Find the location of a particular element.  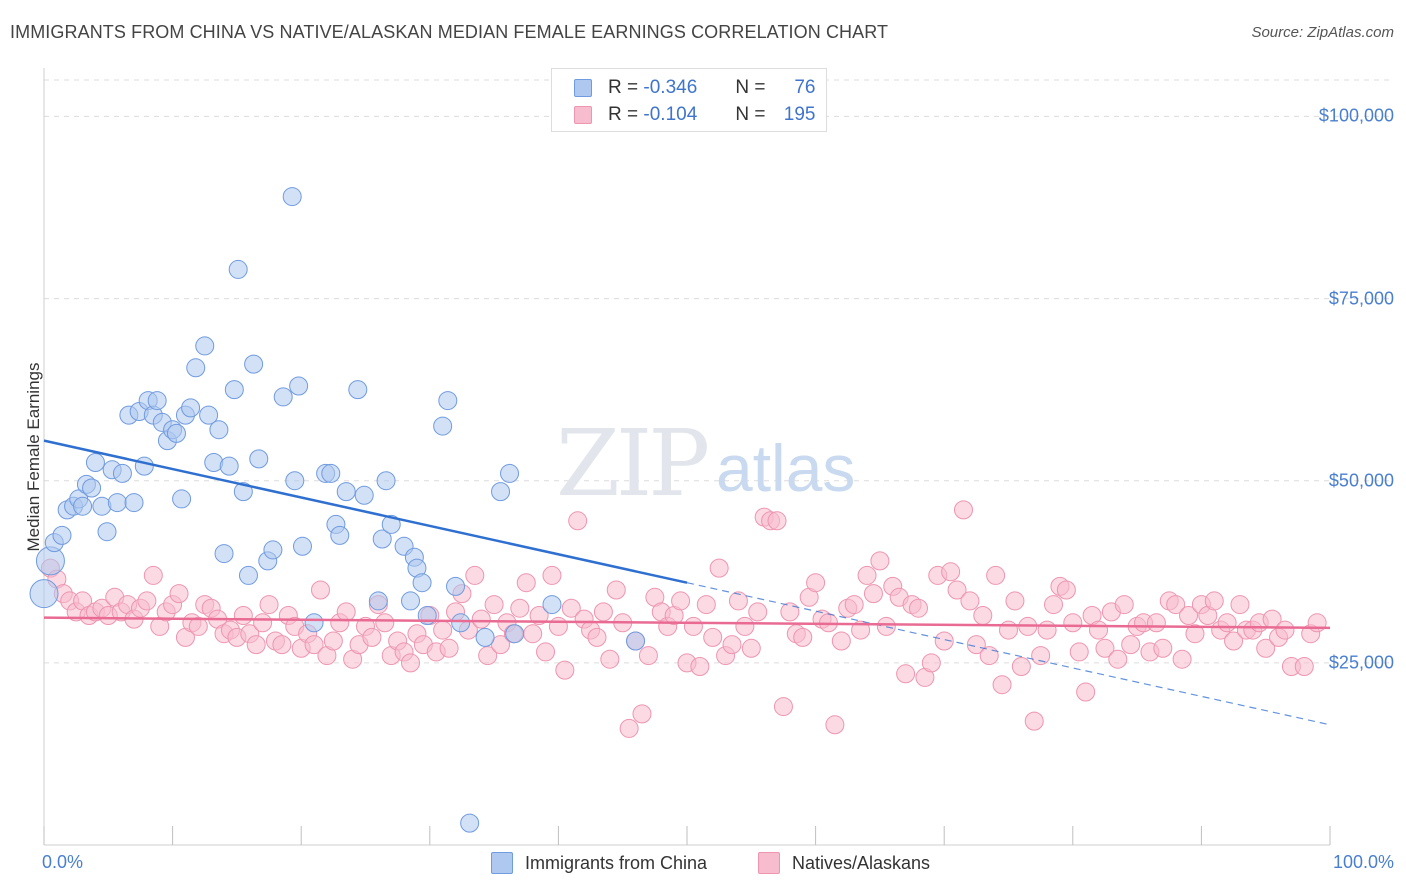

china-trend-extension is located at coordinates (1008, 654).